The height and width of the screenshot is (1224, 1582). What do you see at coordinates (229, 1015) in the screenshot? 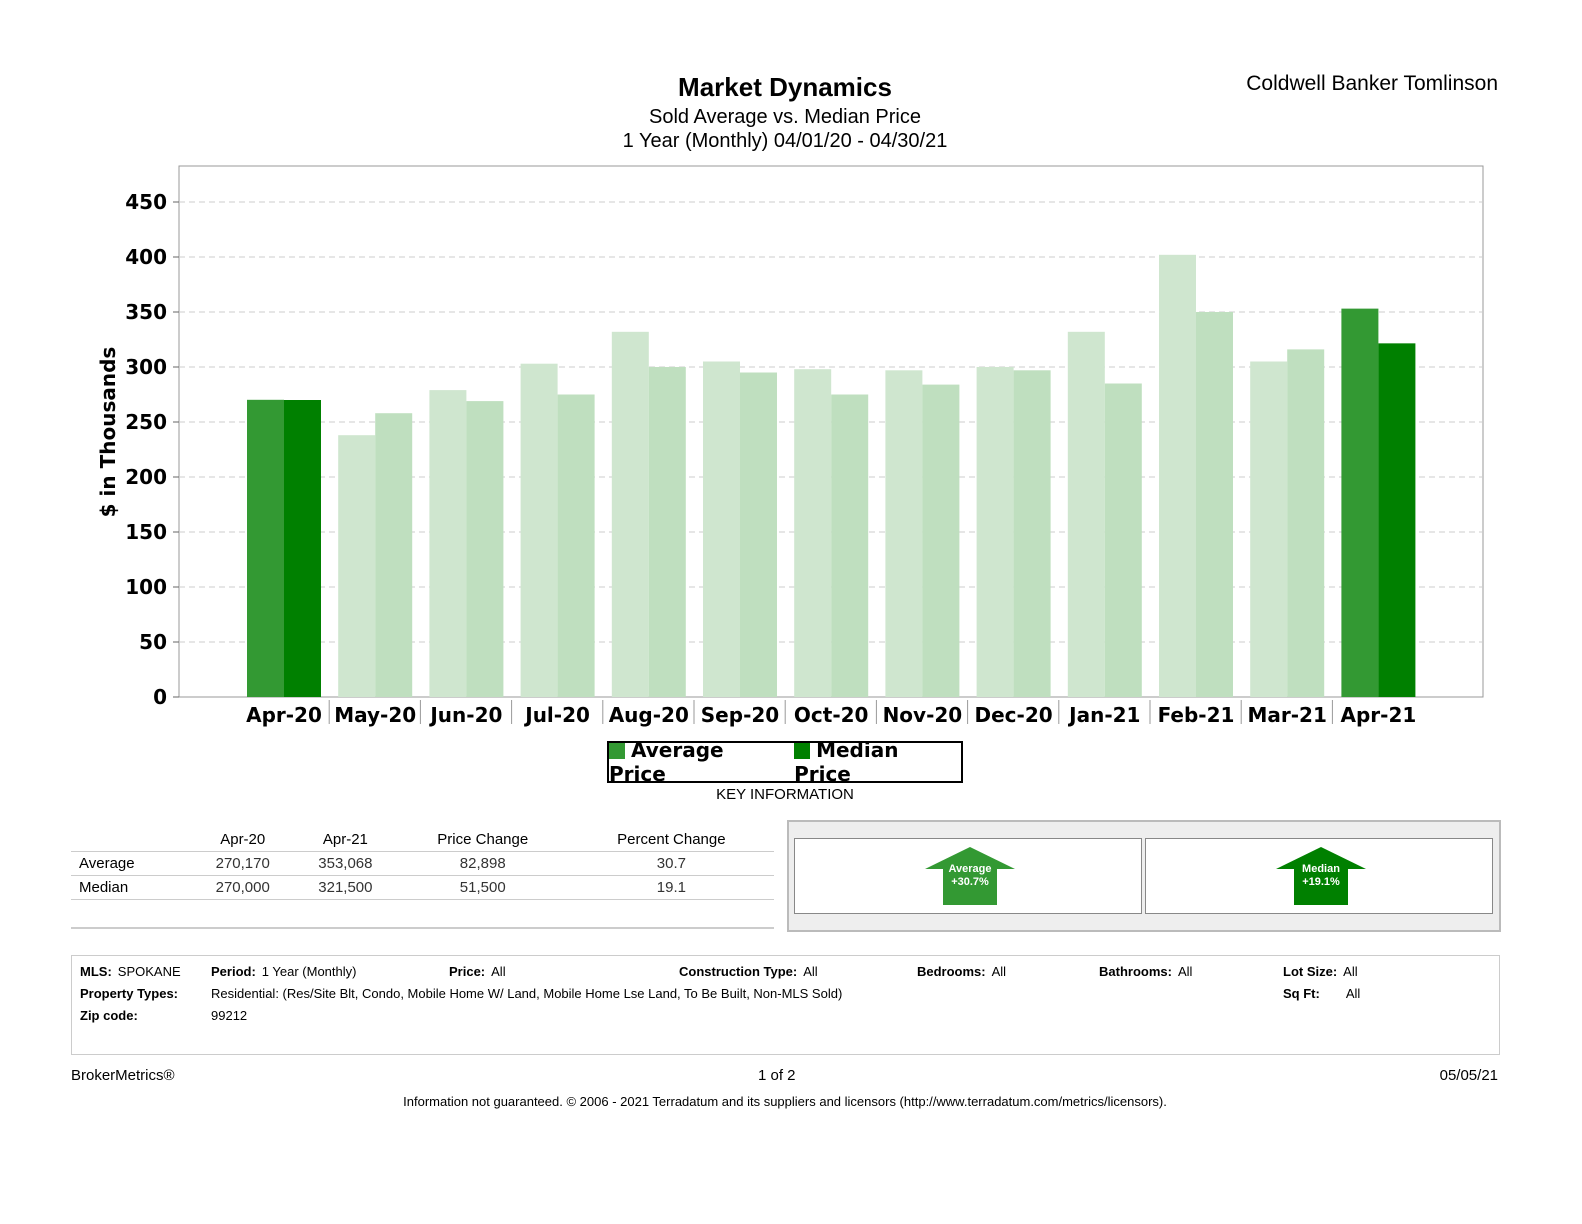
I see `filter-value: 99212` at bounding box center [229, 1015].